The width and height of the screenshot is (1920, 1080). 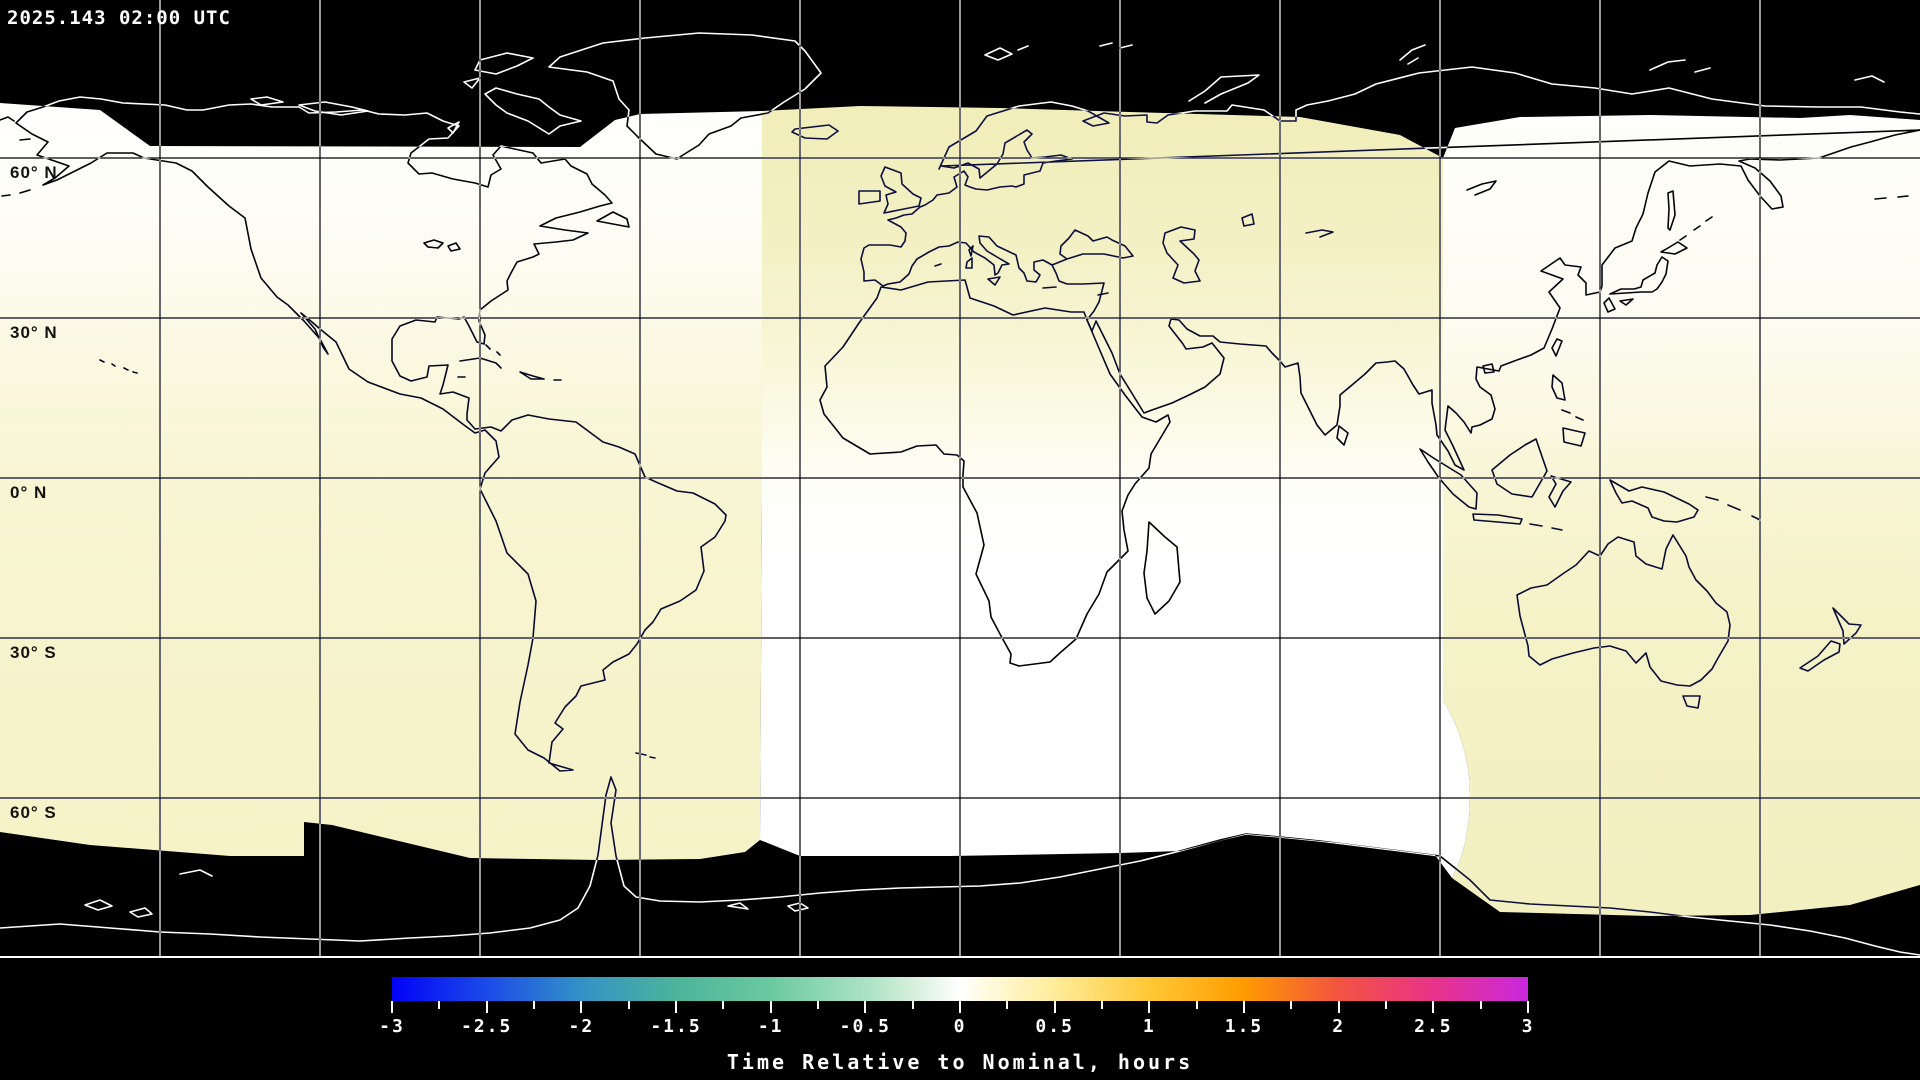 I want to click on colorbar-tick-label: 1, so click(x=1149, y=1026).